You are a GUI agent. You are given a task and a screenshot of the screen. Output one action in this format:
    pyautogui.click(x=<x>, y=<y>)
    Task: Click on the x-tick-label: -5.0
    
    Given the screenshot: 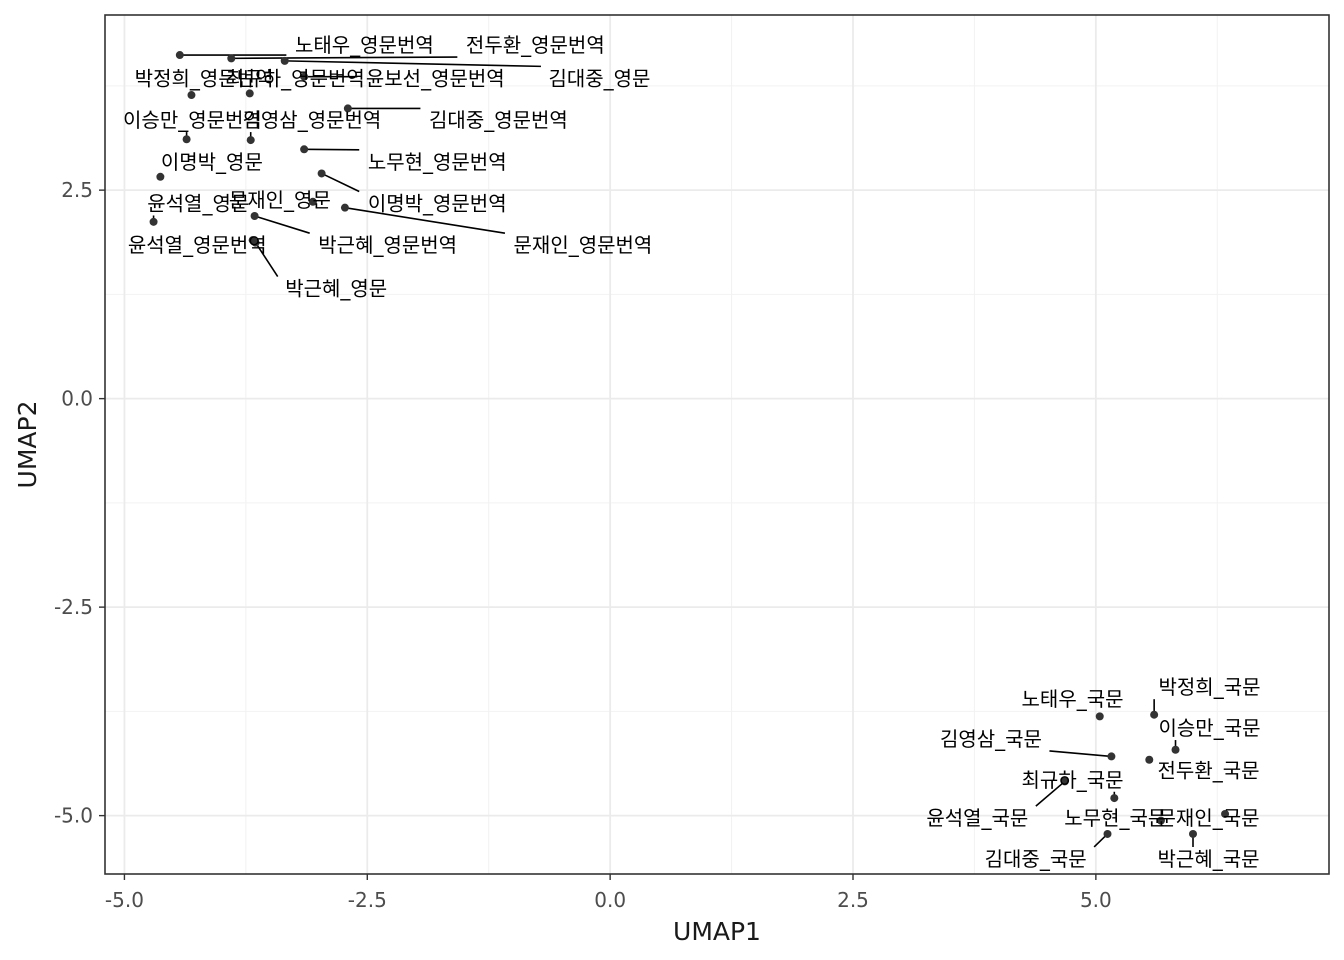 What is the action you would take?
    pyautogui.click(x=124, y=900)
    